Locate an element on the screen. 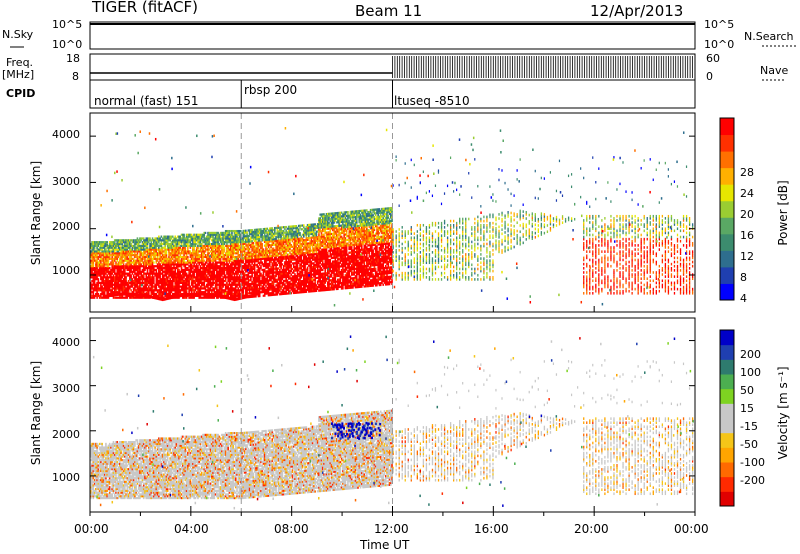 The width and height of the screenshot is (800, 554). power-ytick-2000: 2000 is located at coordinates (66, 226).